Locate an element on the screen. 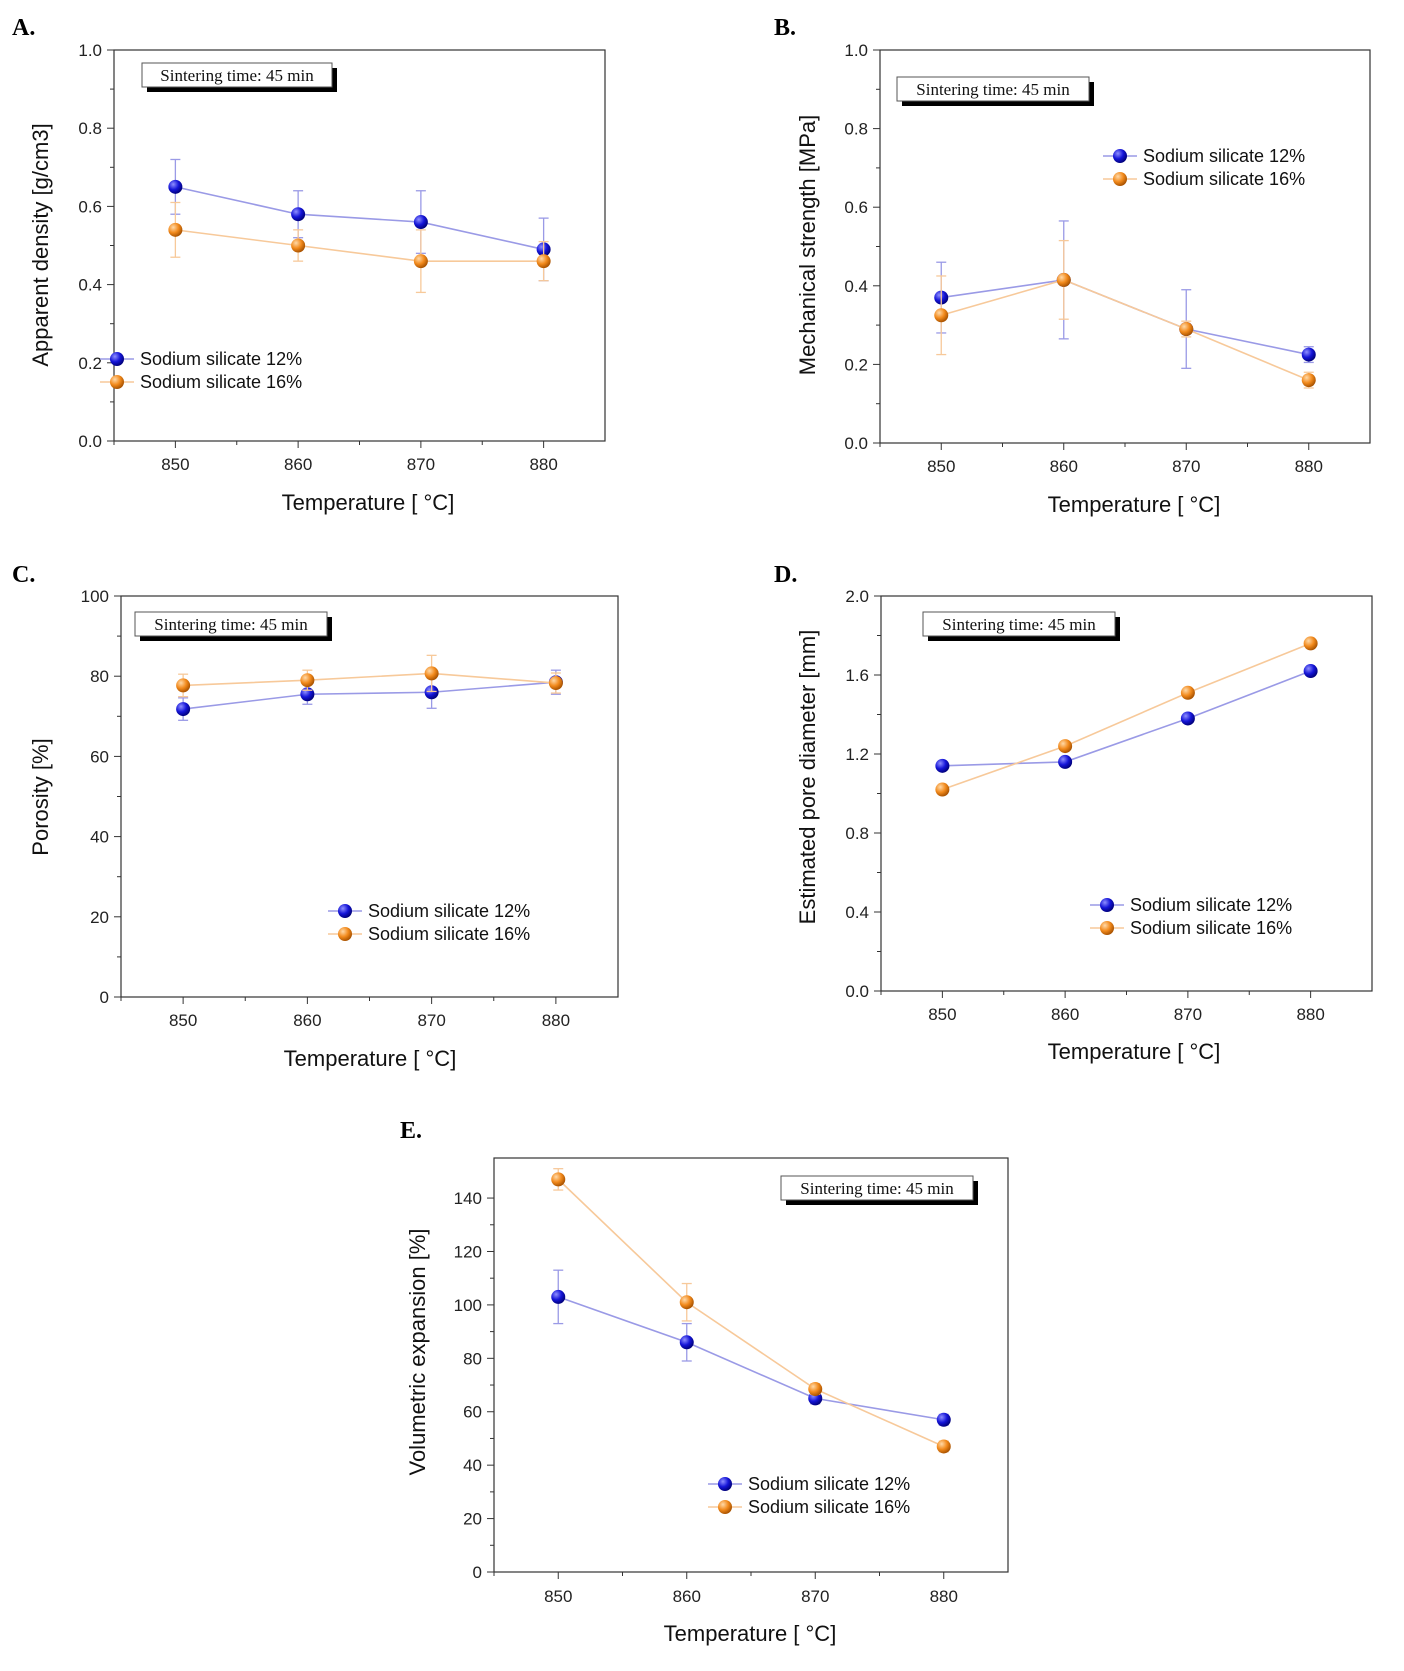 The height and width of the screenshot is (1671, 1404). y-tick-label: 80 is located at coordinates (472, 1358).